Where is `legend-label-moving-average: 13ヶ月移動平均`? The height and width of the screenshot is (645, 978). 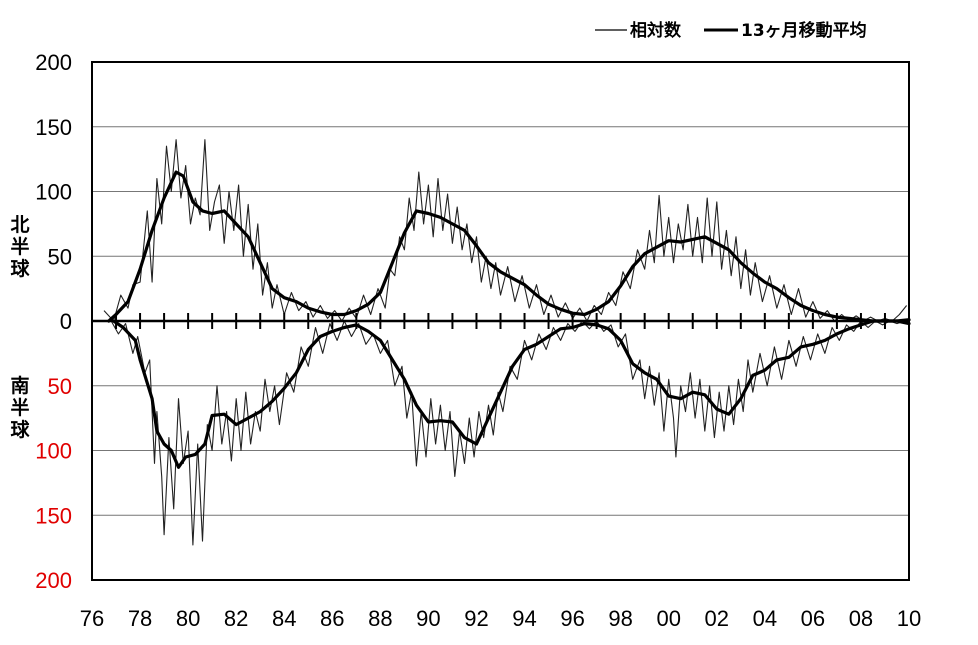 legend-label-moving-average: 13ヶ月移動平均 is located at coordinates (804, 30).